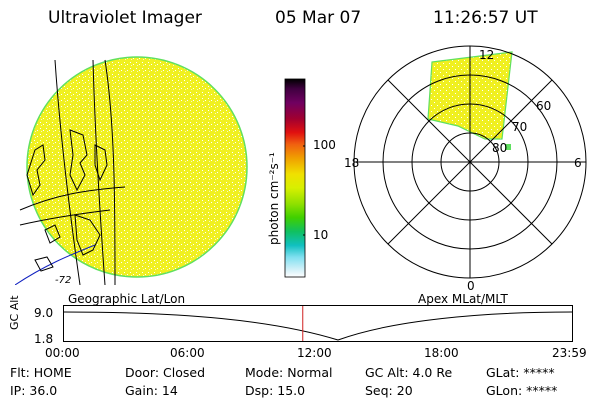 The width and height of the screenshot is (600, 400). I want to click on alt-ytick-1.8: 1.8, so click(44, 339).